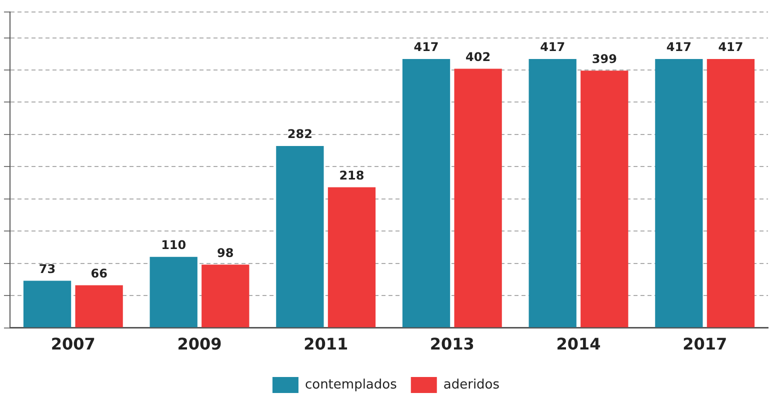  What do you see at coordinates (99, 273) in the screenshot?
I see `data-label: 66` at bounding box center [99, 273].